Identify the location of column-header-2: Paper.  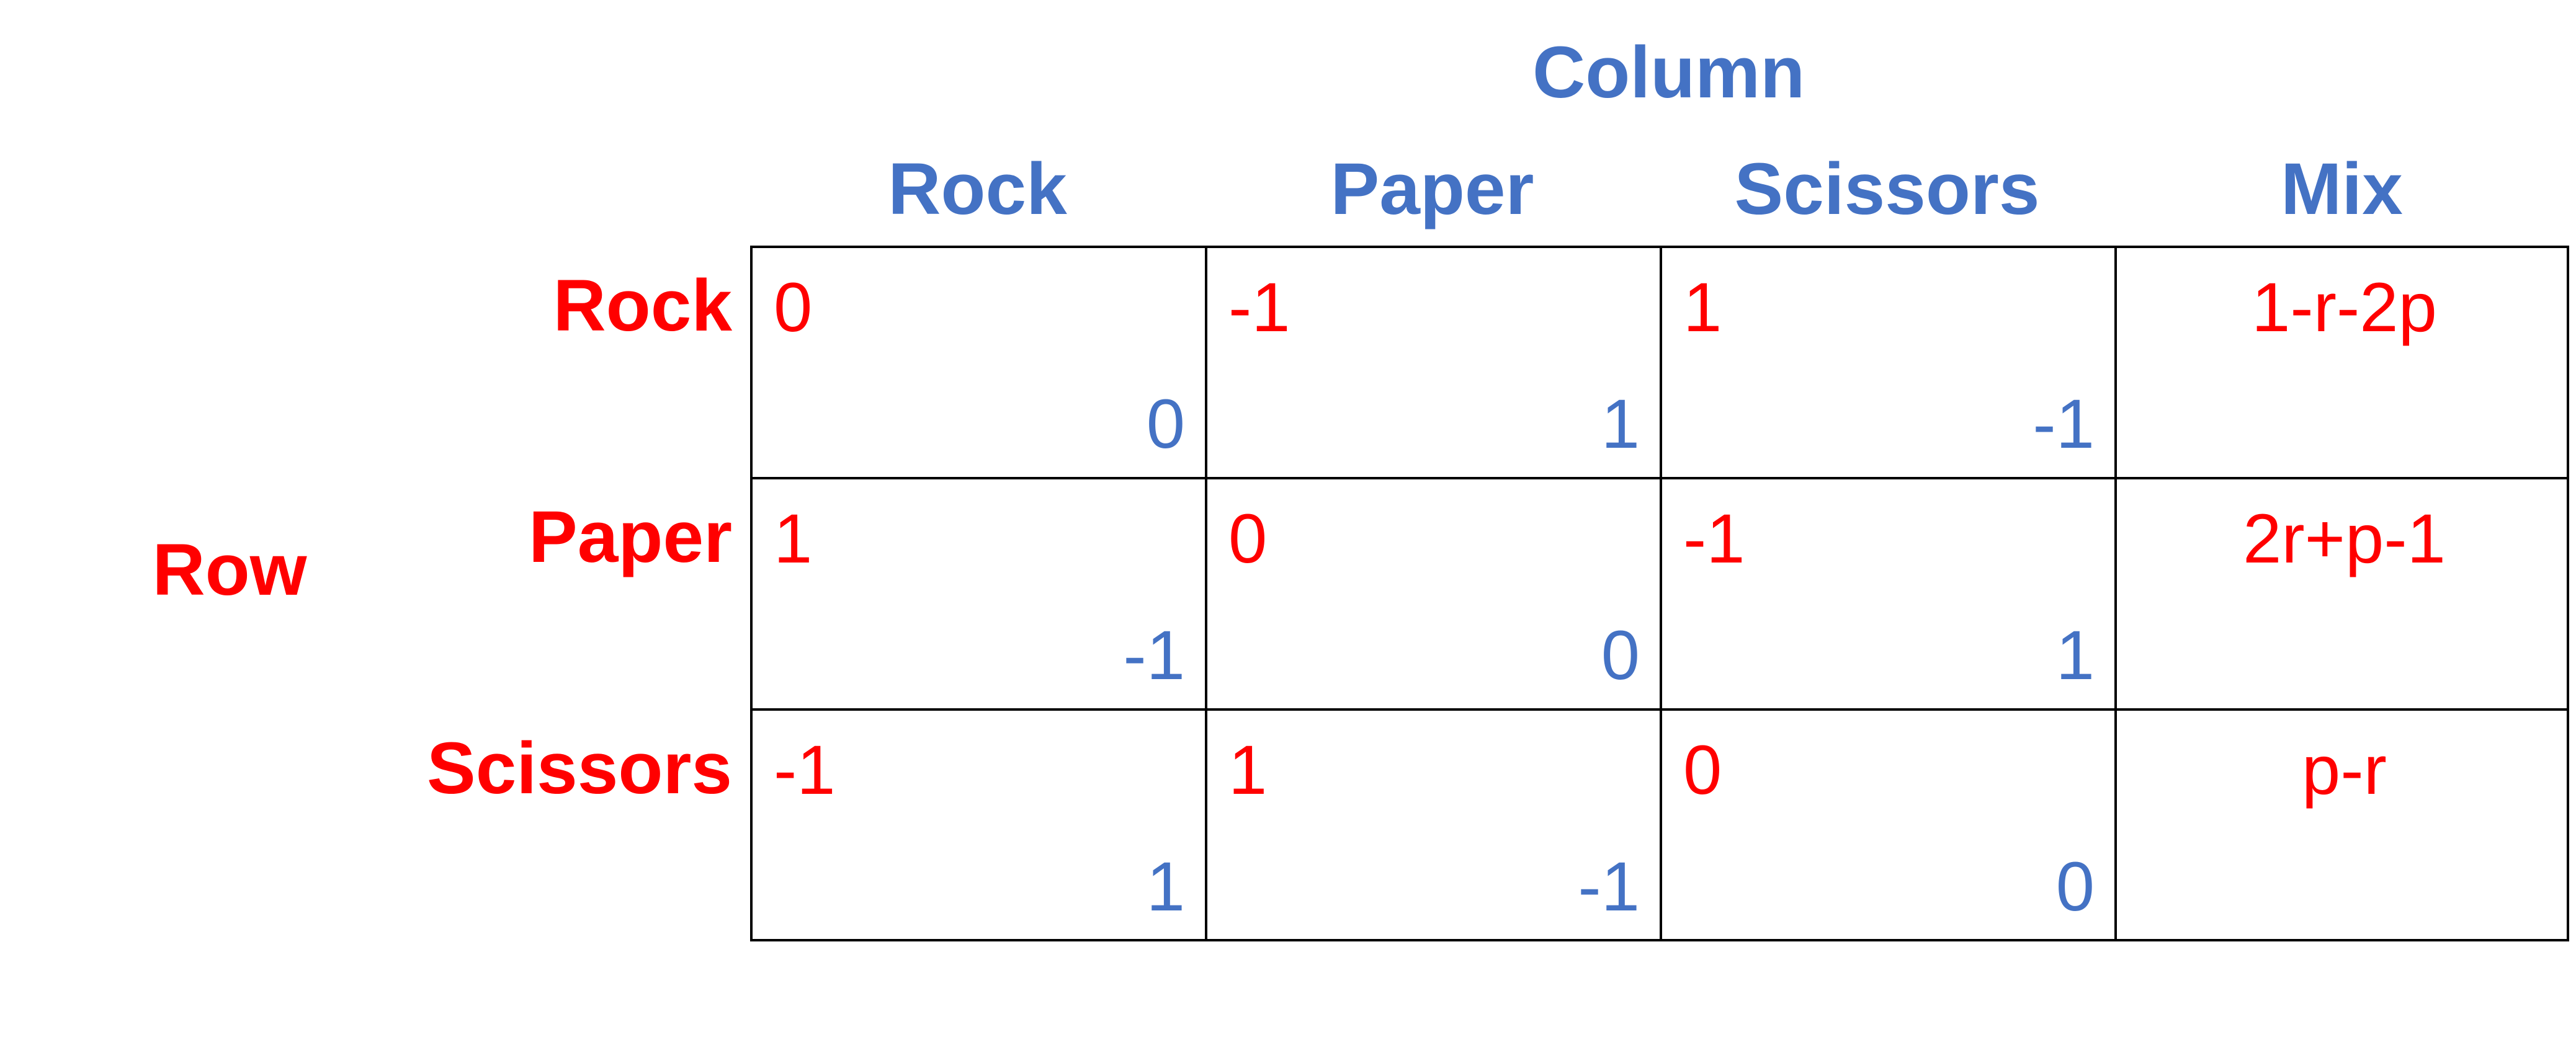
(1432, 189).